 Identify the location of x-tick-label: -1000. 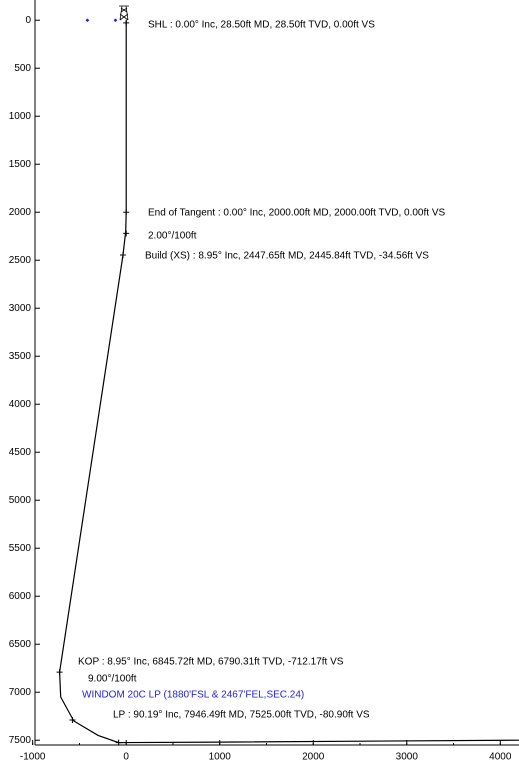
(33, 757).